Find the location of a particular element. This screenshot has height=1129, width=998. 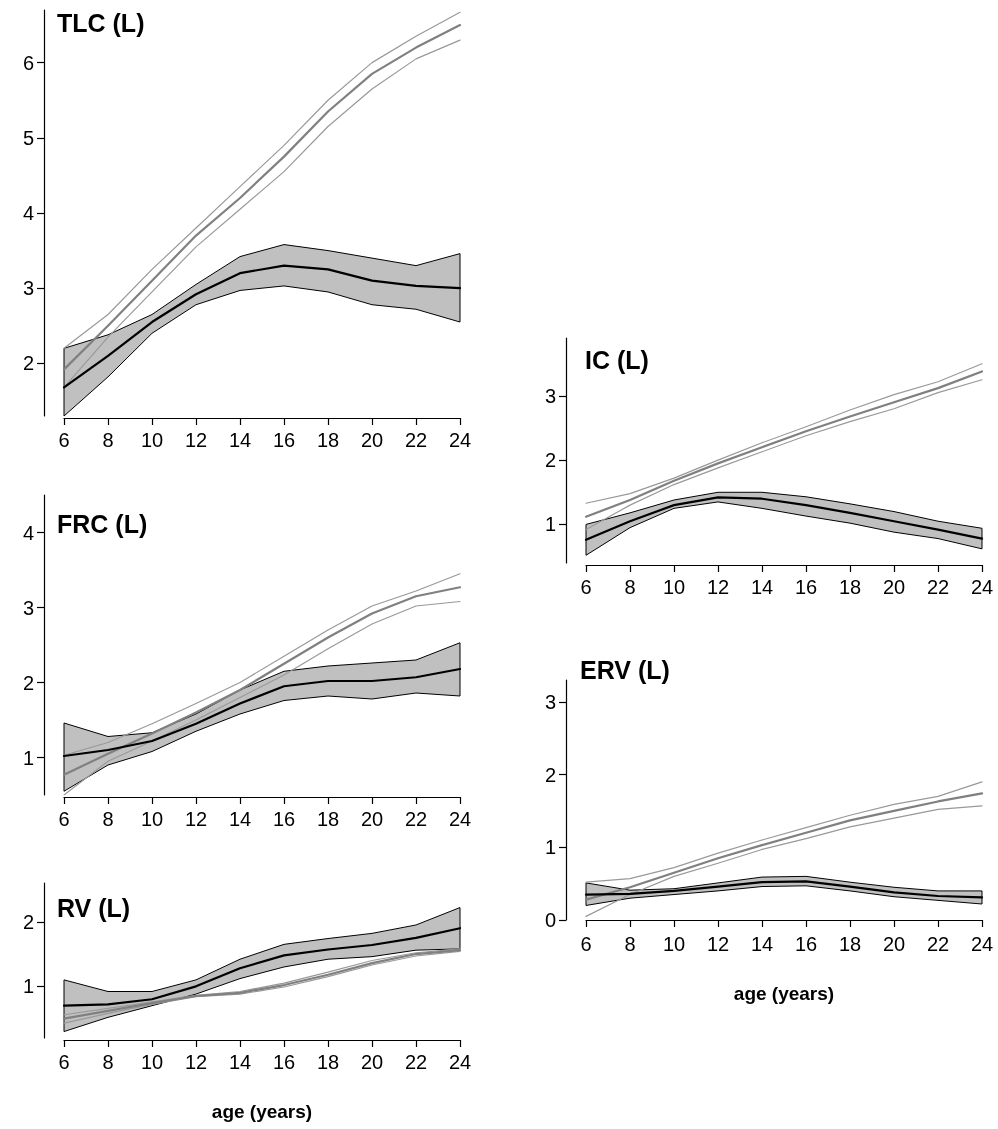

chart-title: RV (L) is located at coordinates (94, 907).